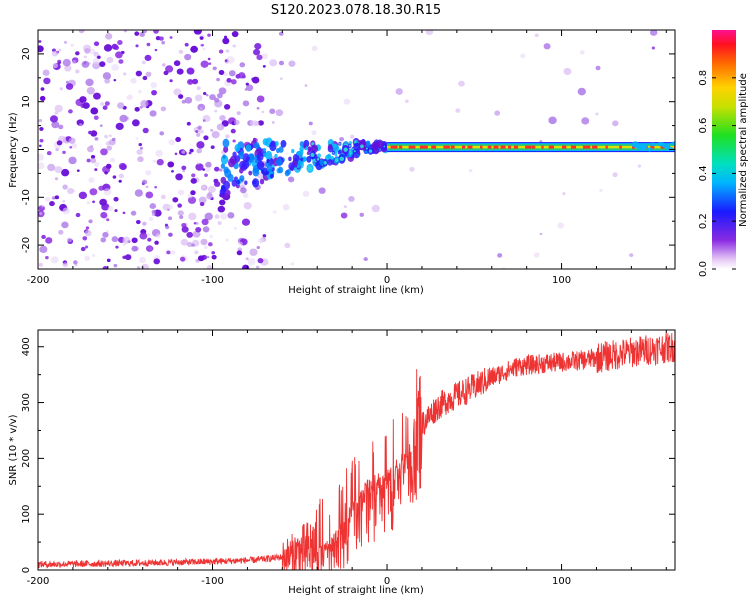 This screenshot has width=750, height=600. Describe the element at coordinates (703, 221) in the screenshot. I see `colorbar-tick-label: 0.2` at that location.